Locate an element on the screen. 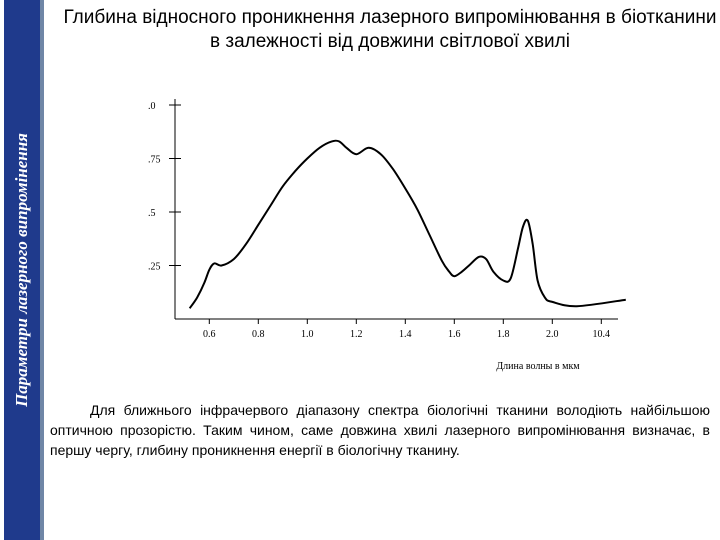 The image size is (720, 540). x-axis-label: Длина волны в мкм is located at coordinates (538, 366).